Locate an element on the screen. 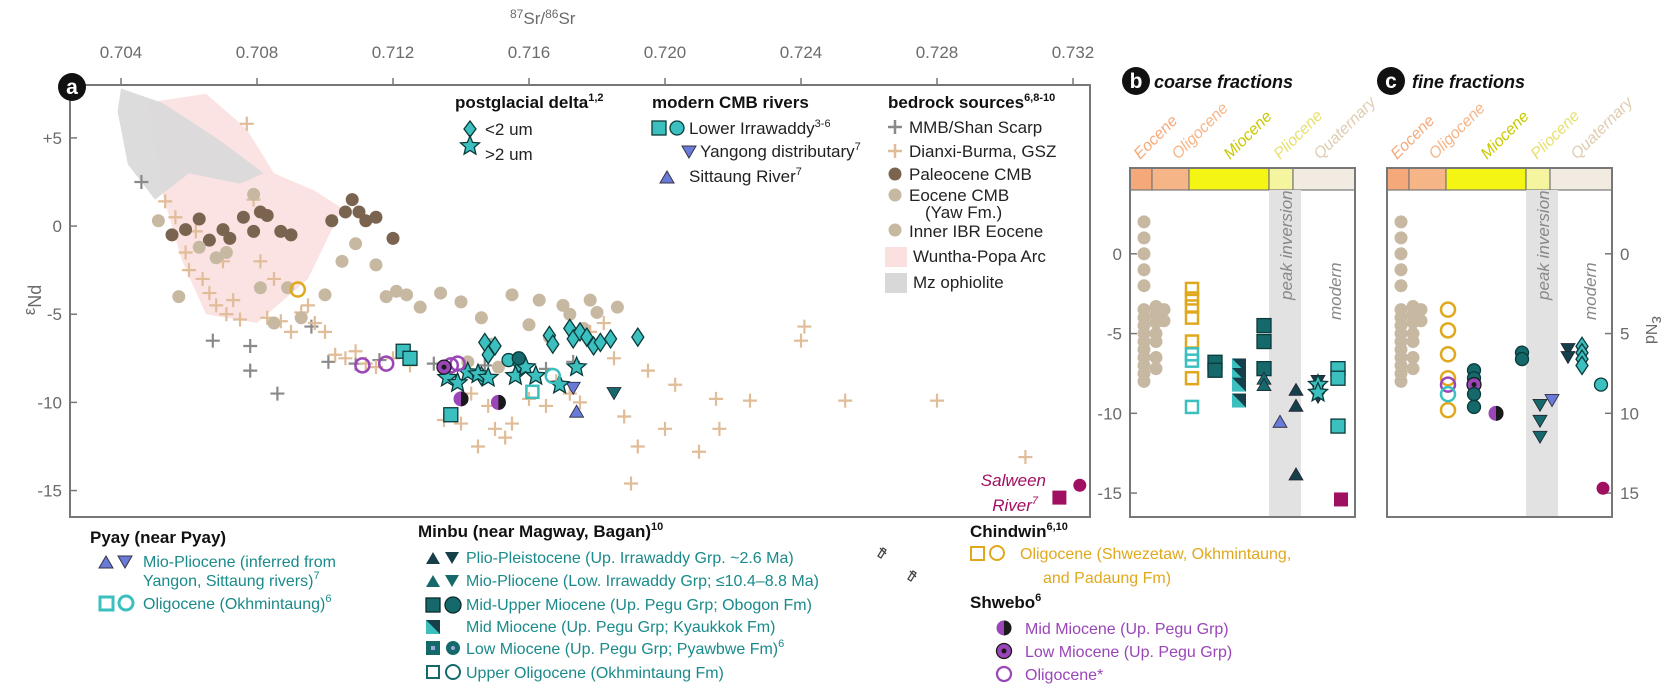  star-marker-icon is located at coordinates (470, 145).